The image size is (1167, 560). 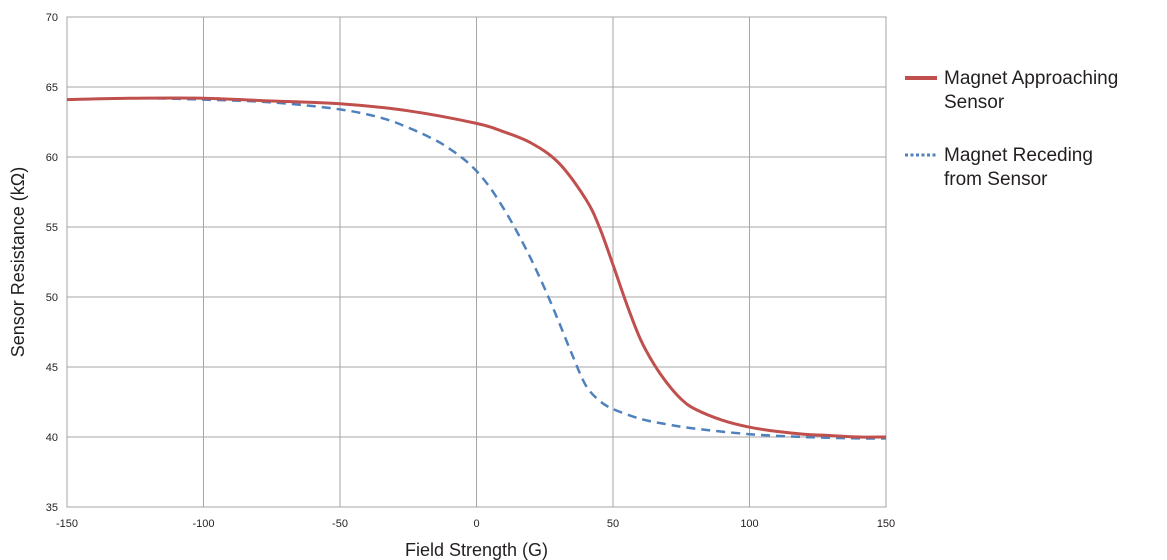 I want to click on x-tick-label: 0, so click(x=476, y=524).